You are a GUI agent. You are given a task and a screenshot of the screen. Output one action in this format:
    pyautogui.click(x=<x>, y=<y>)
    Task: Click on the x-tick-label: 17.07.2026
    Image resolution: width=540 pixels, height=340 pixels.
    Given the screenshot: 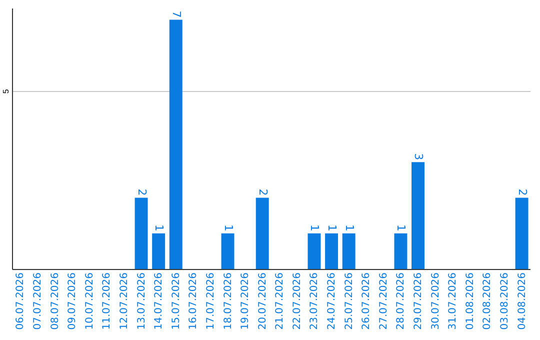 What is the action you would take?
    pyautogui.click(x=210, y=301)
    